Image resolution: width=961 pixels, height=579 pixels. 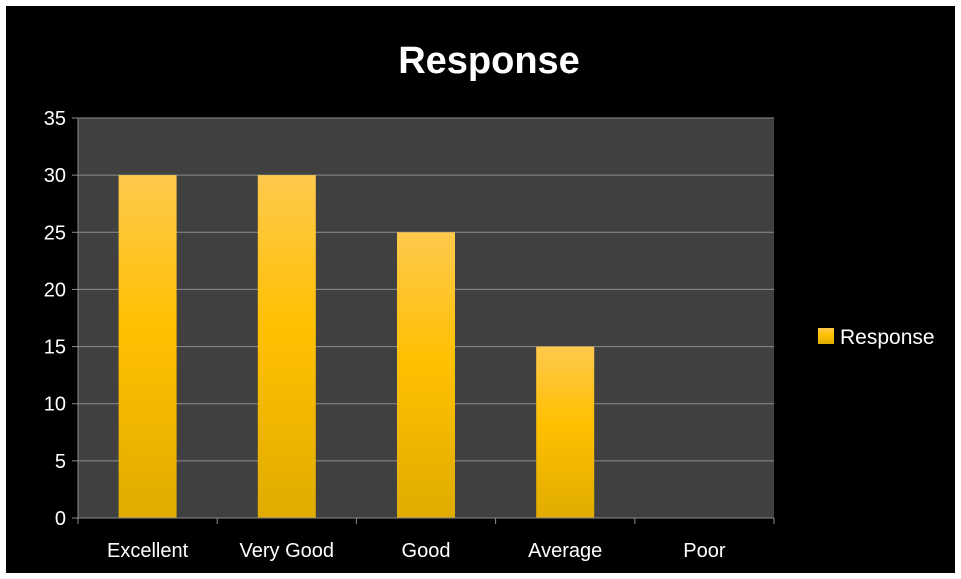 What do you see at coordinates (426, 551) in the screenshot?
I see `x-tick-label: Good` at bounding box center [426, 551].